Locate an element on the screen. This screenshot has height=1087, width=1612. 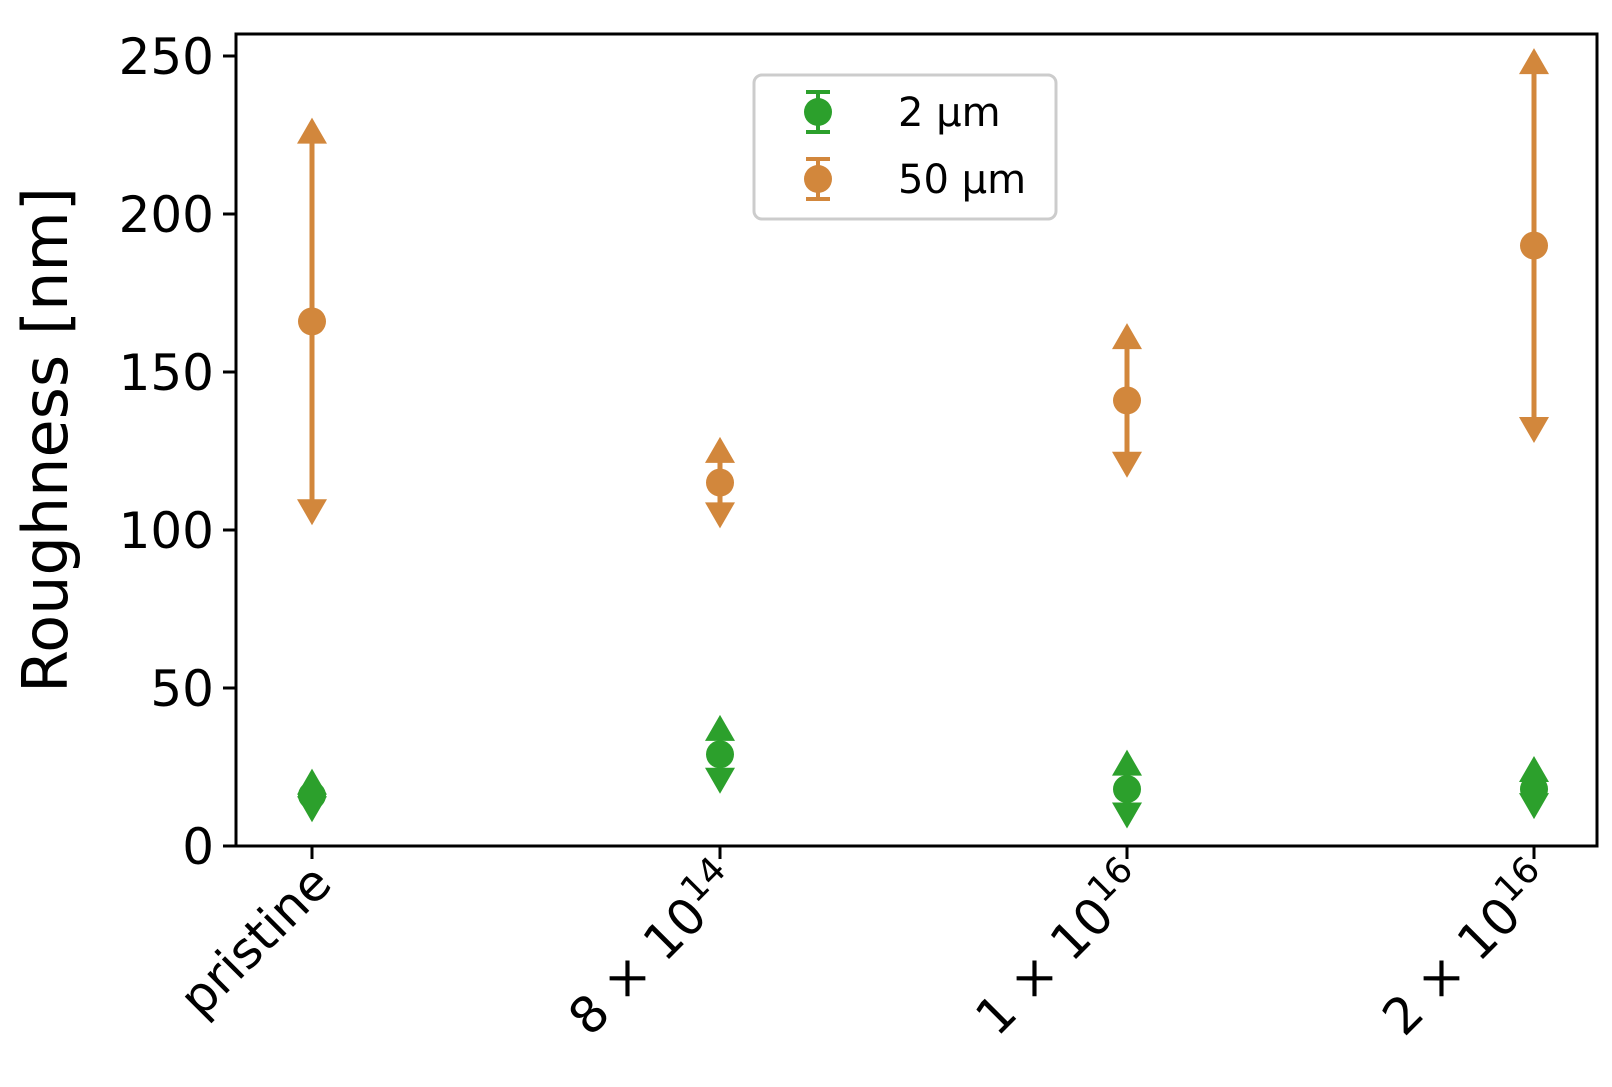
x-tick-label: pristine is located at coordinates (255, 940).